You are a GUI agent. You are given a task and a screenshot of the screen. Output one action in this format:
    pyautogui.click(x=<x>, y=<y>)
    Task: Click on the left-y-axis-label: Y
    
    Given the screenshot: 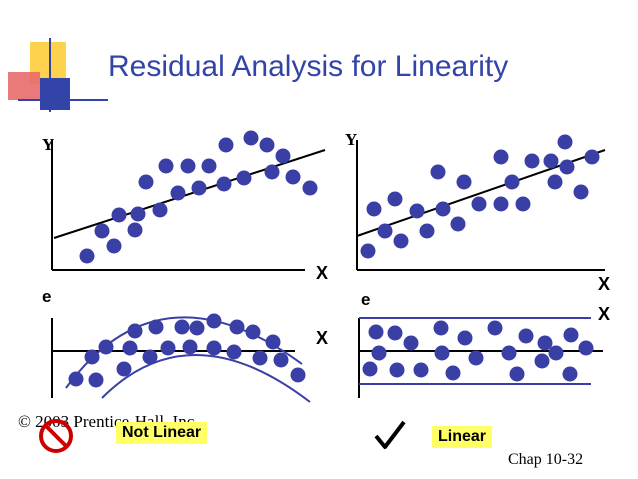 What is the action you would take?
    pyautogui.click(x=48, y=144)
    